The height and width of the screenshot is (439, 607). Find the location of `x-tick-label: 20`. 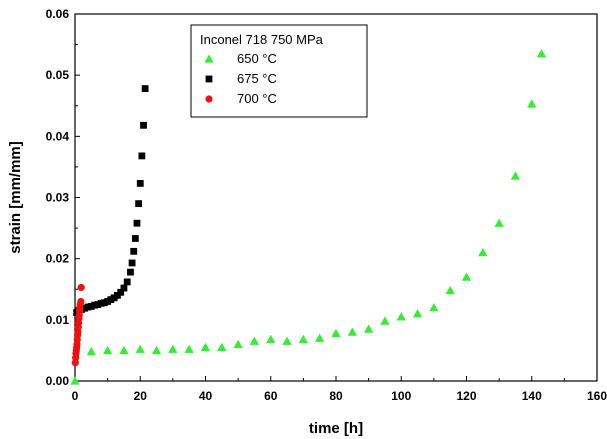

x-tick-label: 20 is located at coordinates (141, 396).